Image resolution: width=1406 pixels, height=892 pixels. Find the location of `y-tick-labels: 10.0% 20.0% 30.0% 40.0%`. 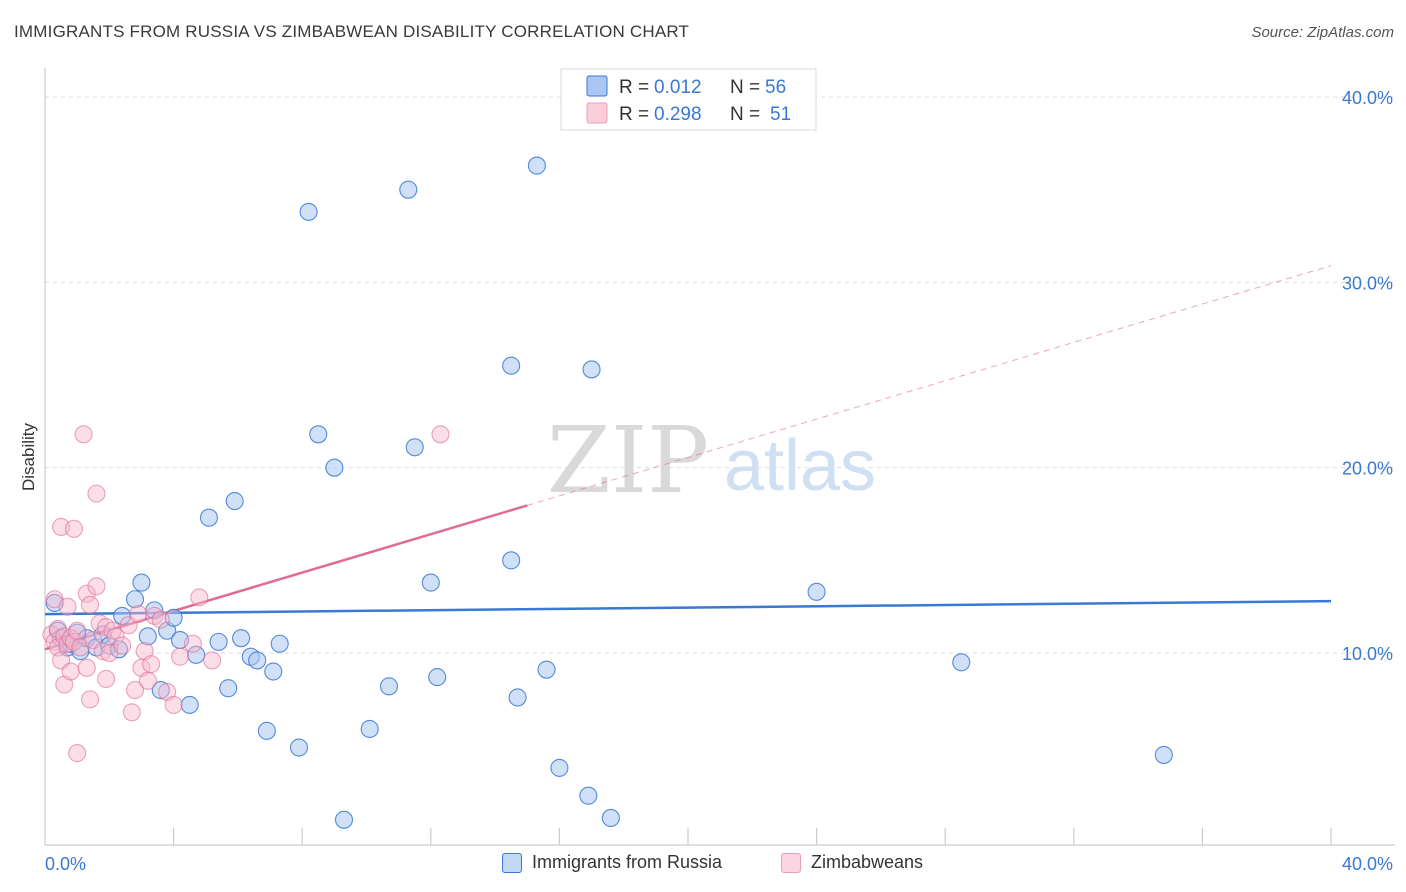

y-tick-labels: 10.0% 20.0% 30.0% 40.0% is located at coordinates (1367, 376).